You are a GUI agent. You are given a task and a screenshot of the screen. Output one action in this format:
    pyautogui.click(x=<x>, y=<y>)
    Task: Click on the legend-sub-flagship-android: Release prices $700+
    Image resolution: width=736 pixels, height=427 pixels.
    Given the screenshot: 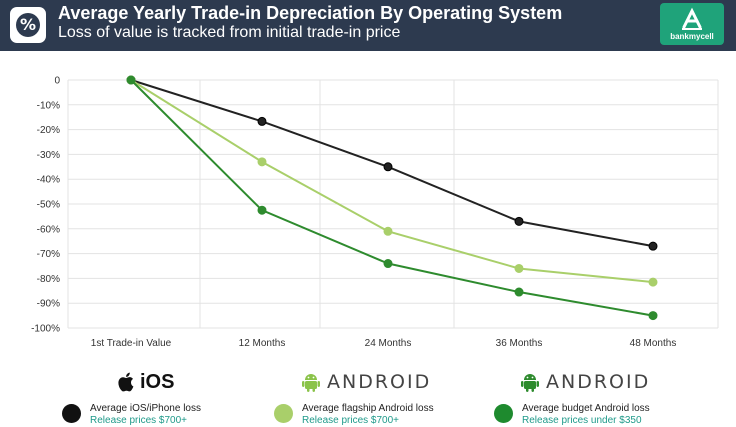 What is the action you would take?
    pyautogui.click(x=351, y=420)
    